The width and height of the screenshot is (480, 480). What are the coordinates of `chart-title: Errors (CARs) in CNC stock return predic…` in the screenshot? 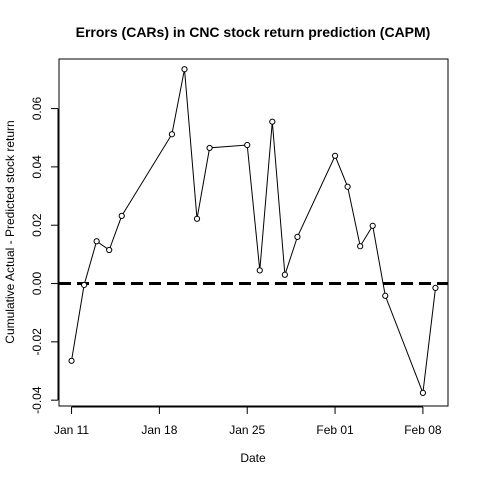 It's located at (253, 32).